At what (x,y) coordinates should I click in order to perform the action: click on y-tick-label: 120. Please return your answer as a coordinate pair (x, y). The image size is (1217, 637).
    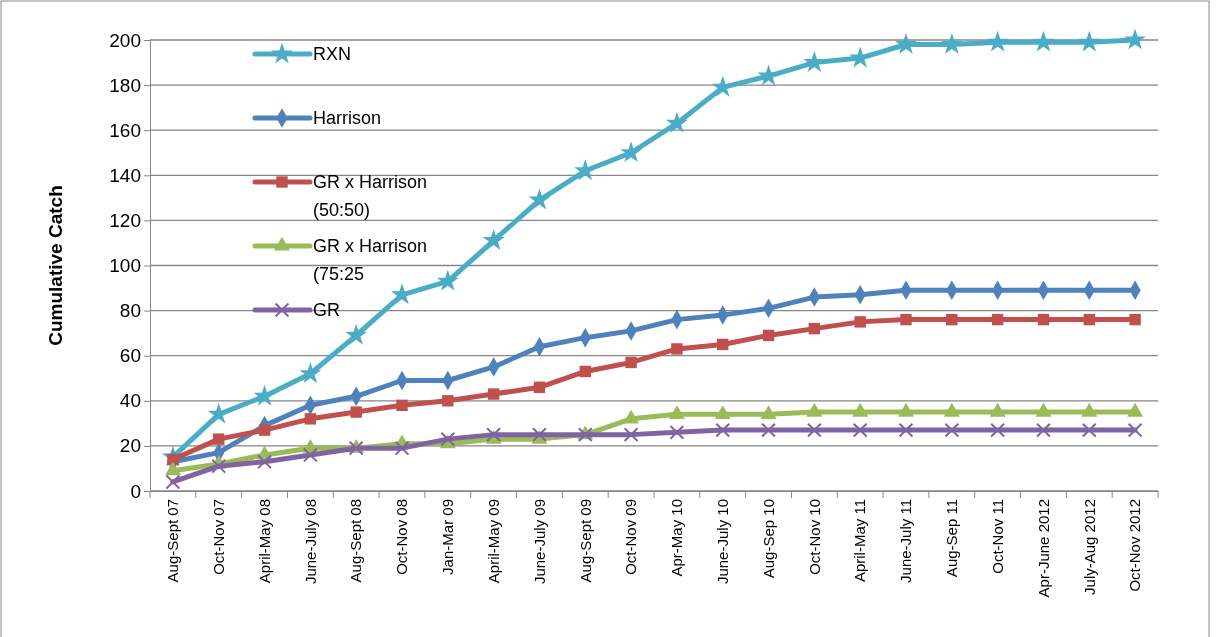
    Looking at the image, I should click on (125, 220).